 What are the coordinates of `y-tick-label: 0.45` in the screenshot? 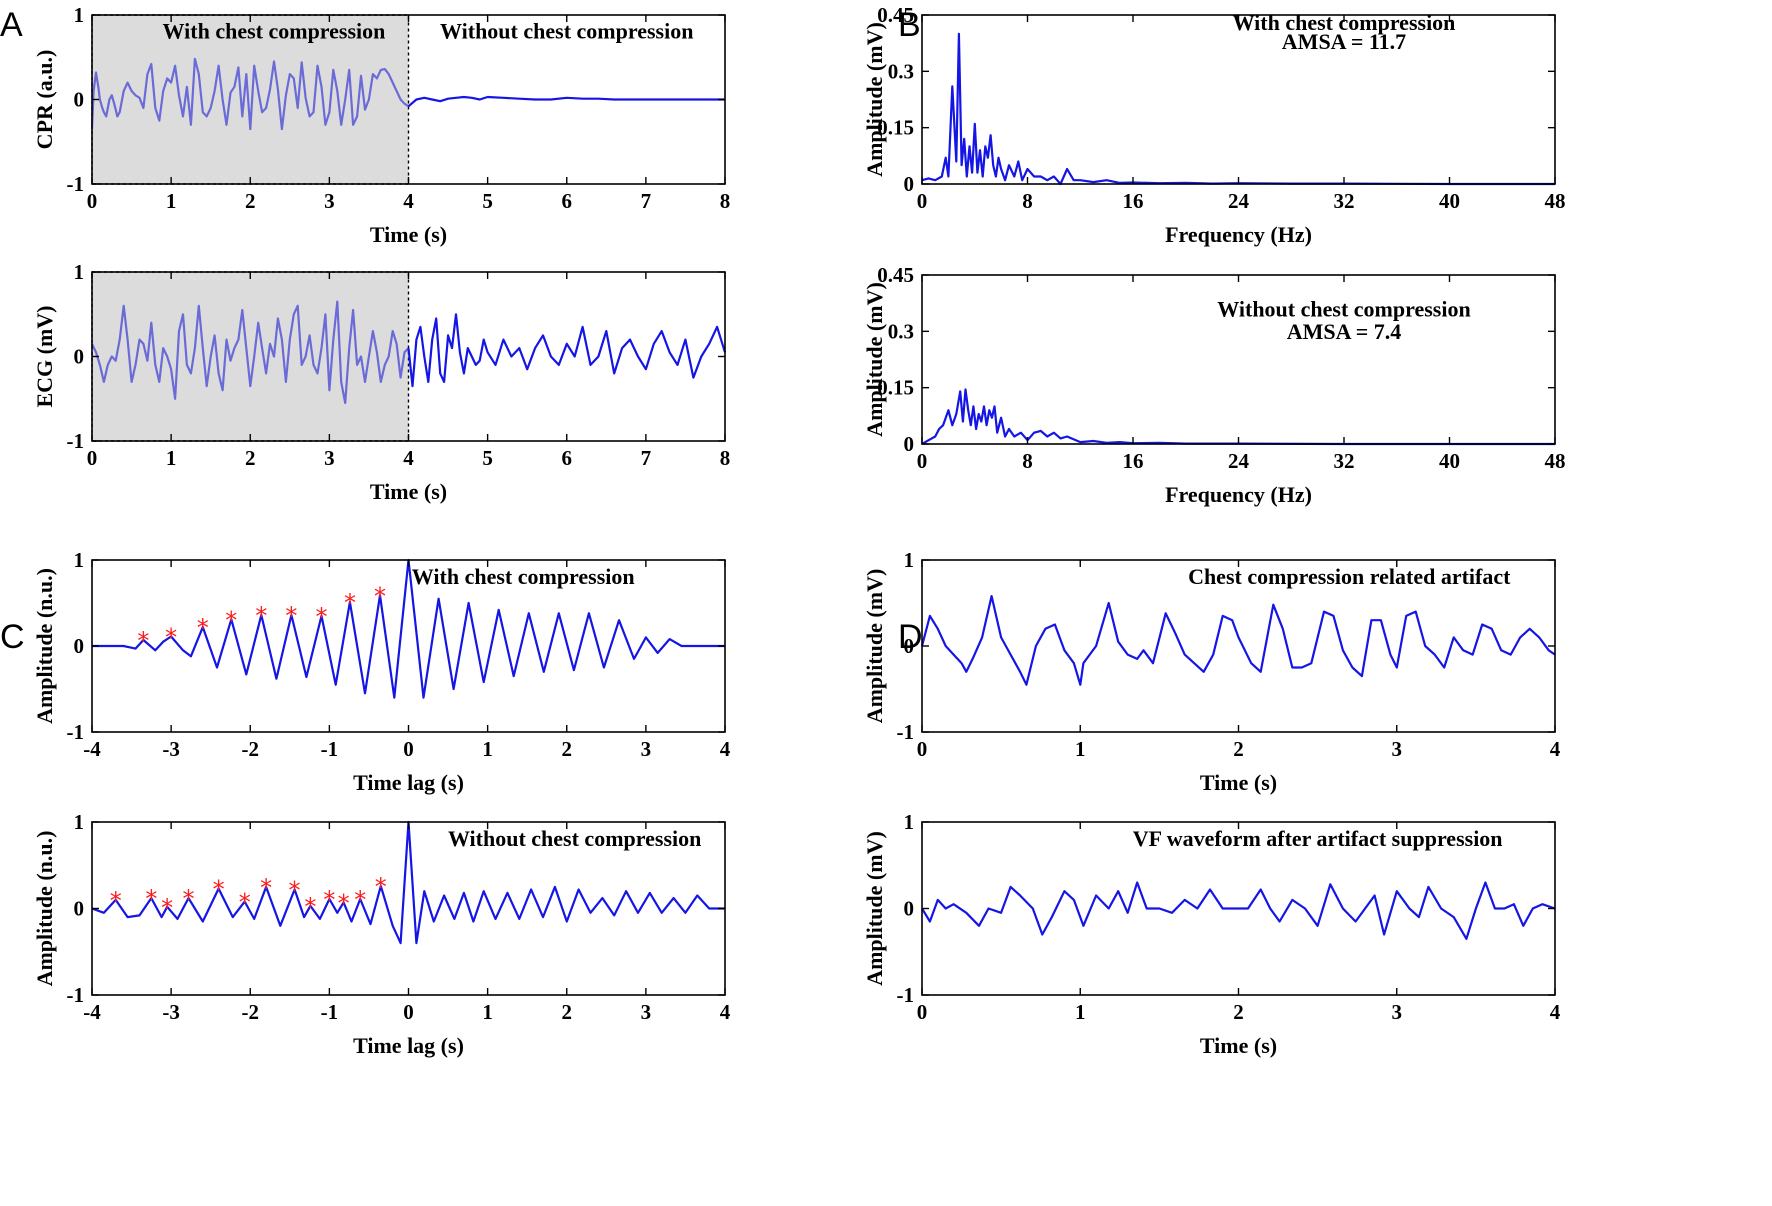 It's located at (895, 275).